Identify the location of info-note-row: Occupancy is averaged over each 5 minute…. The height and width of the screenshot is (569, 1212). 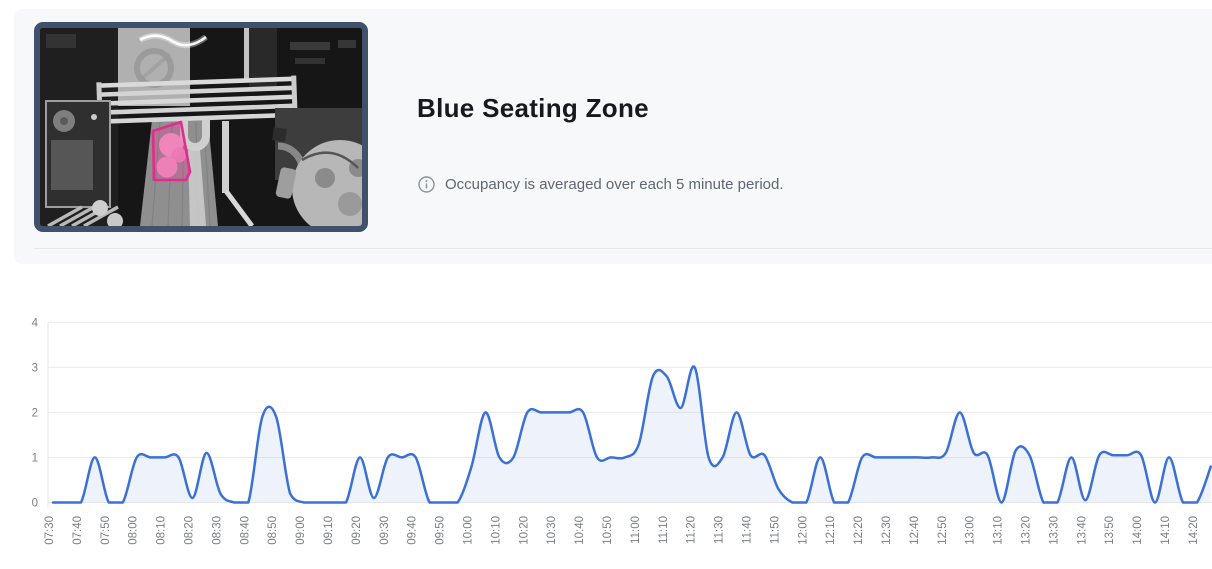
(601, 184).